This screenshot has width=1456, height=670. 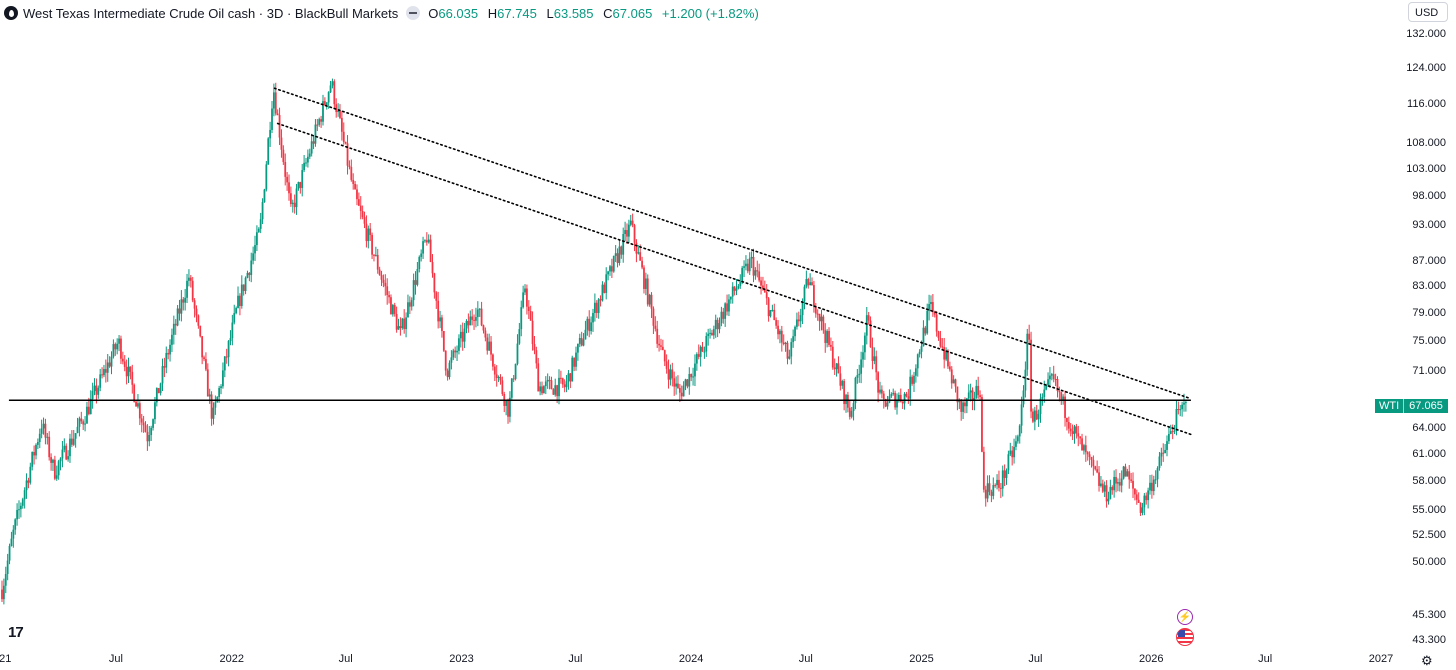 I want to click on lightning-icon: ⚡, so click(x=1185, y=617).